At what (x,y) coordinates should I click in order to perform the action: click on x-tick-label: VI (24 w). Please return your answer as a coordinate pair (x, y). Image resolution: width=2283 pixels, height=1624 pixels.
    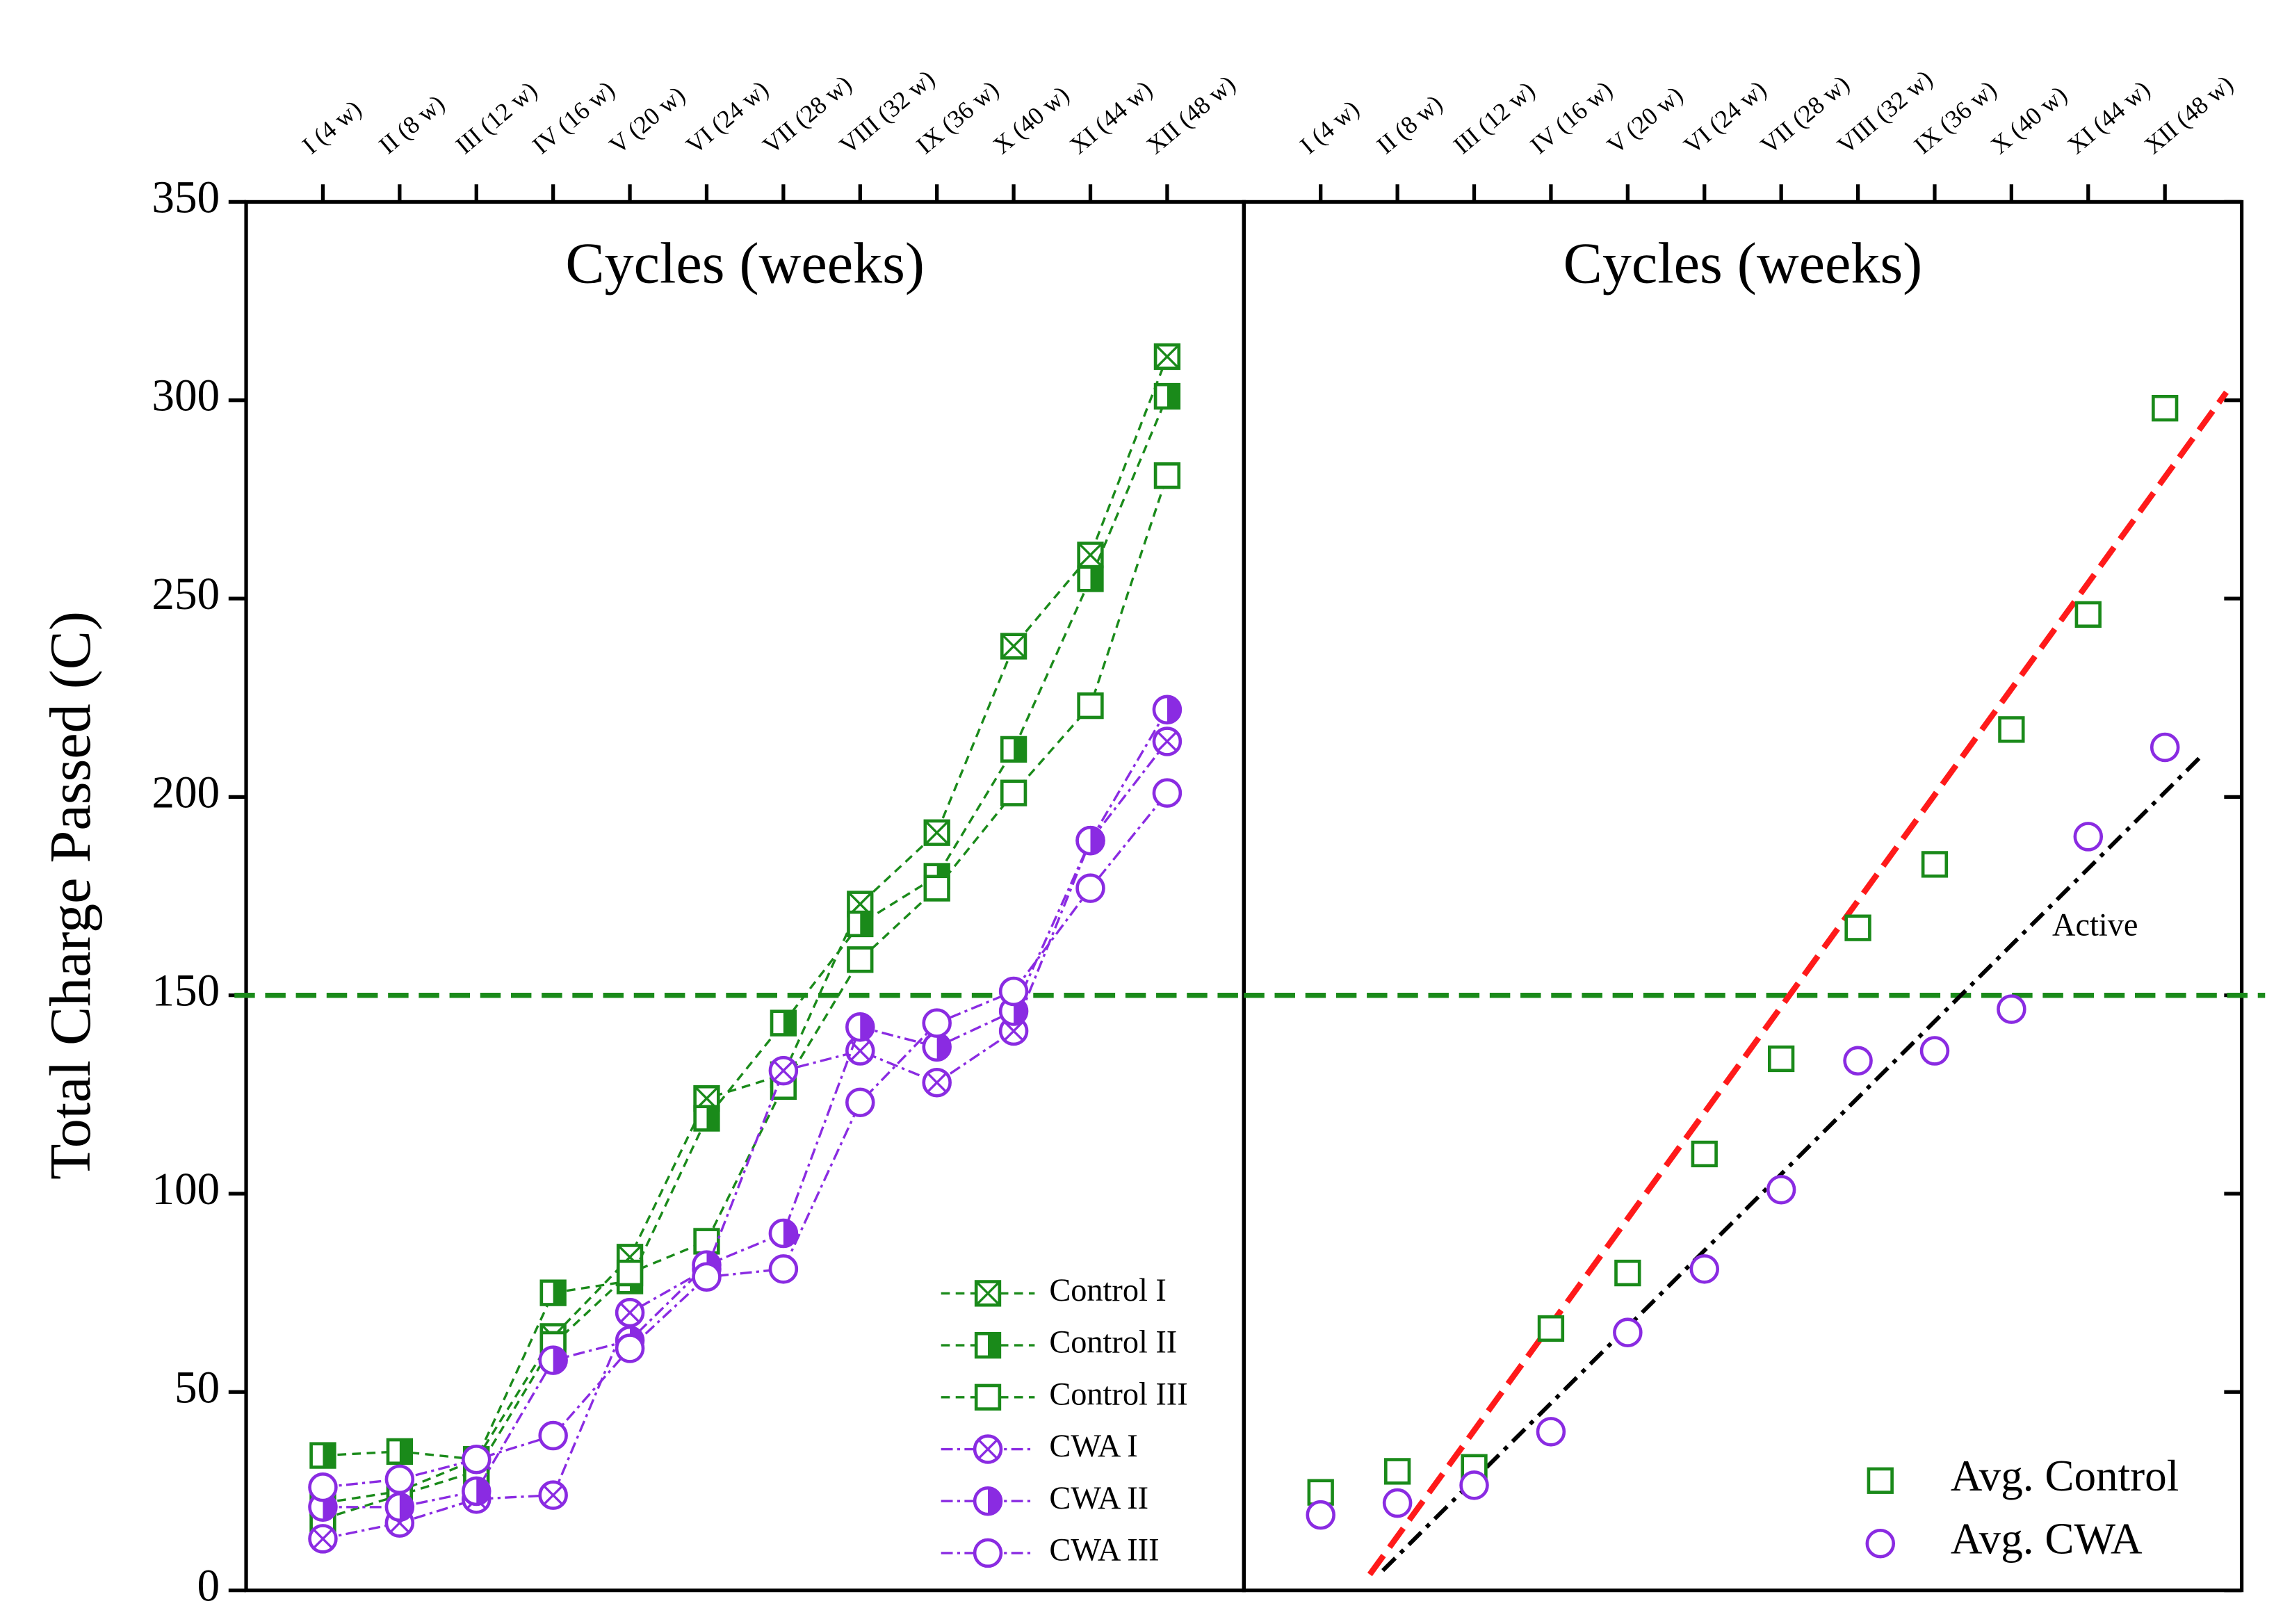
    Looking at the image, I should click on (1724, 117).